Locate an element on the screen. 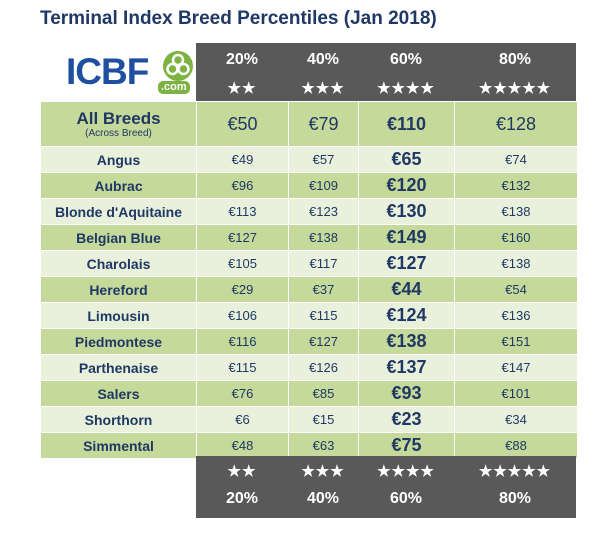 This screenshot has width=604, height=534. footer-percentile-60: 60% is located at coordinates (406, 498).